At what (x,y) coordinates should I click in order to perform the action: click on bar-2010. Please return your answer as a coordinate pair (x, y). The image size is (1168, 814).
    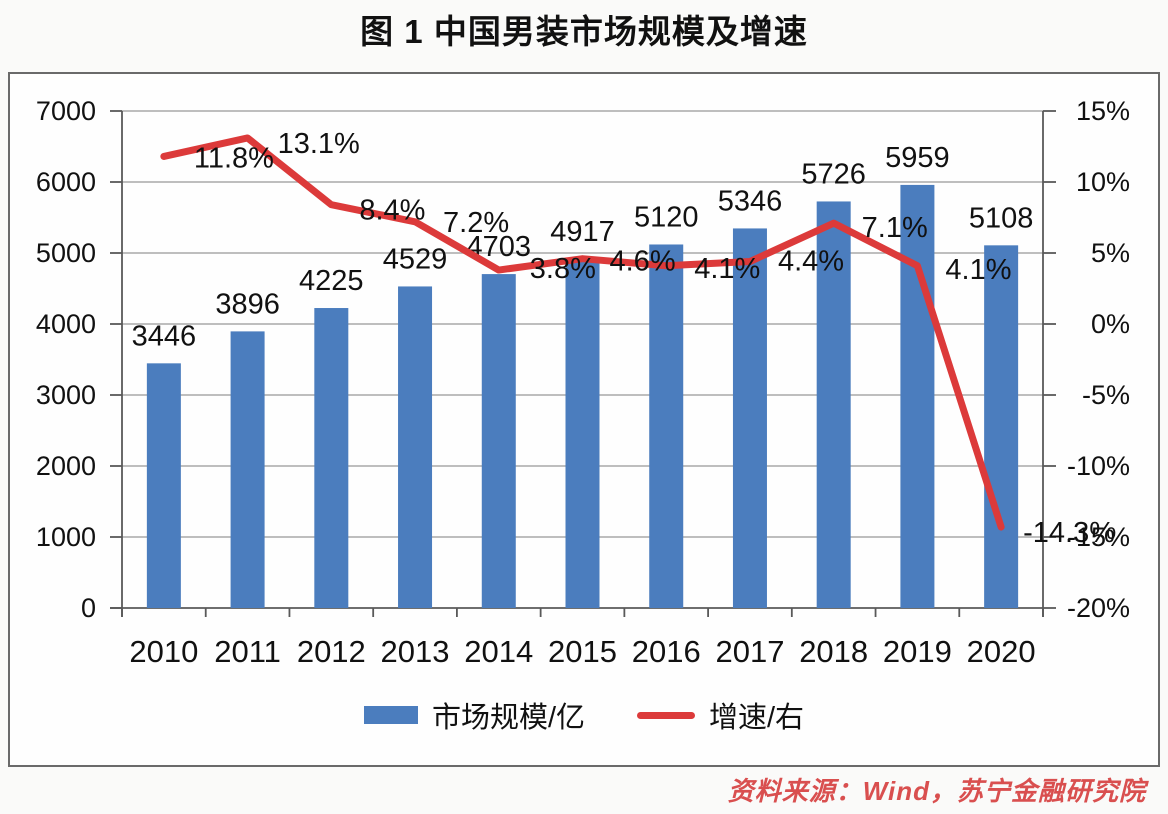
    Looking at the image, I should click on (163, 485).